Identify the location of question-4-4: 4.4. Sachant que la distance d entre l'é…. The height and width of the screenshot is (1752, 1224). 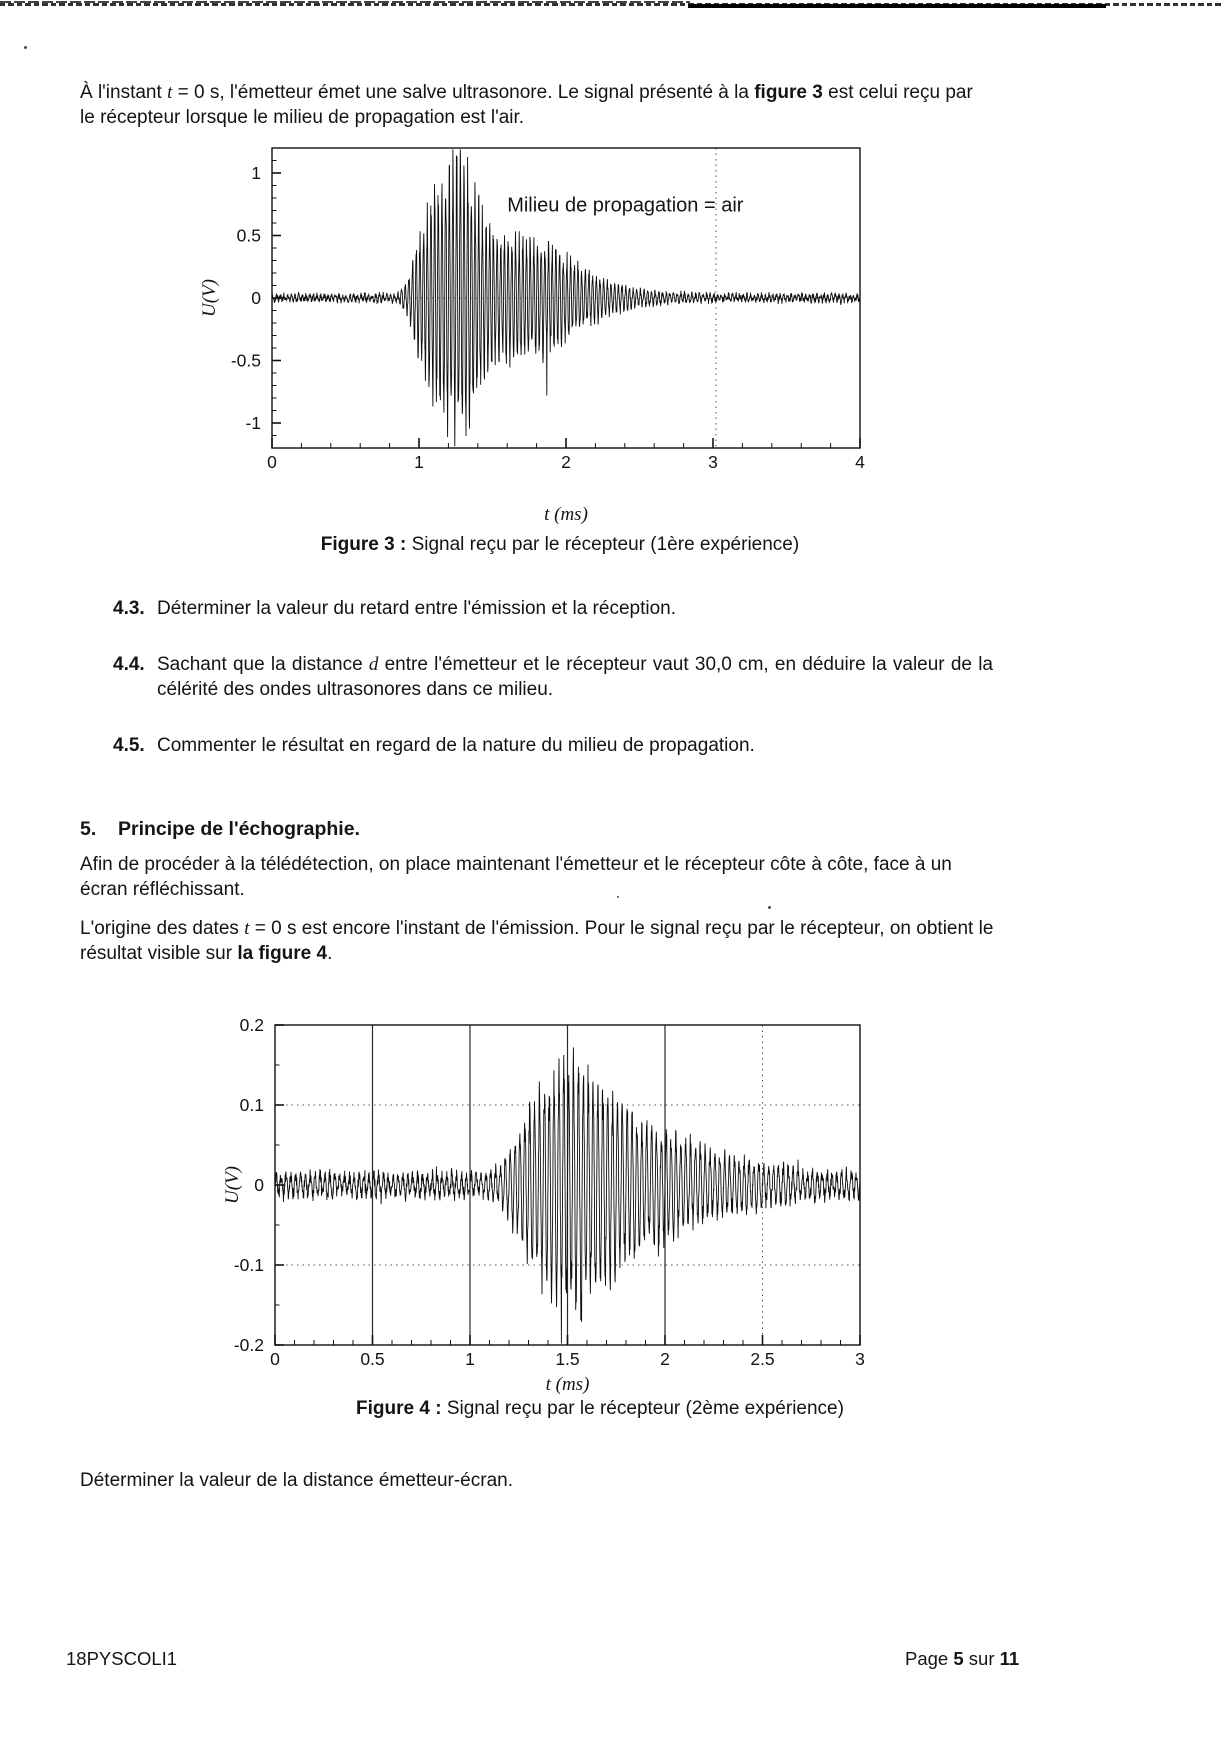
(553, 677).